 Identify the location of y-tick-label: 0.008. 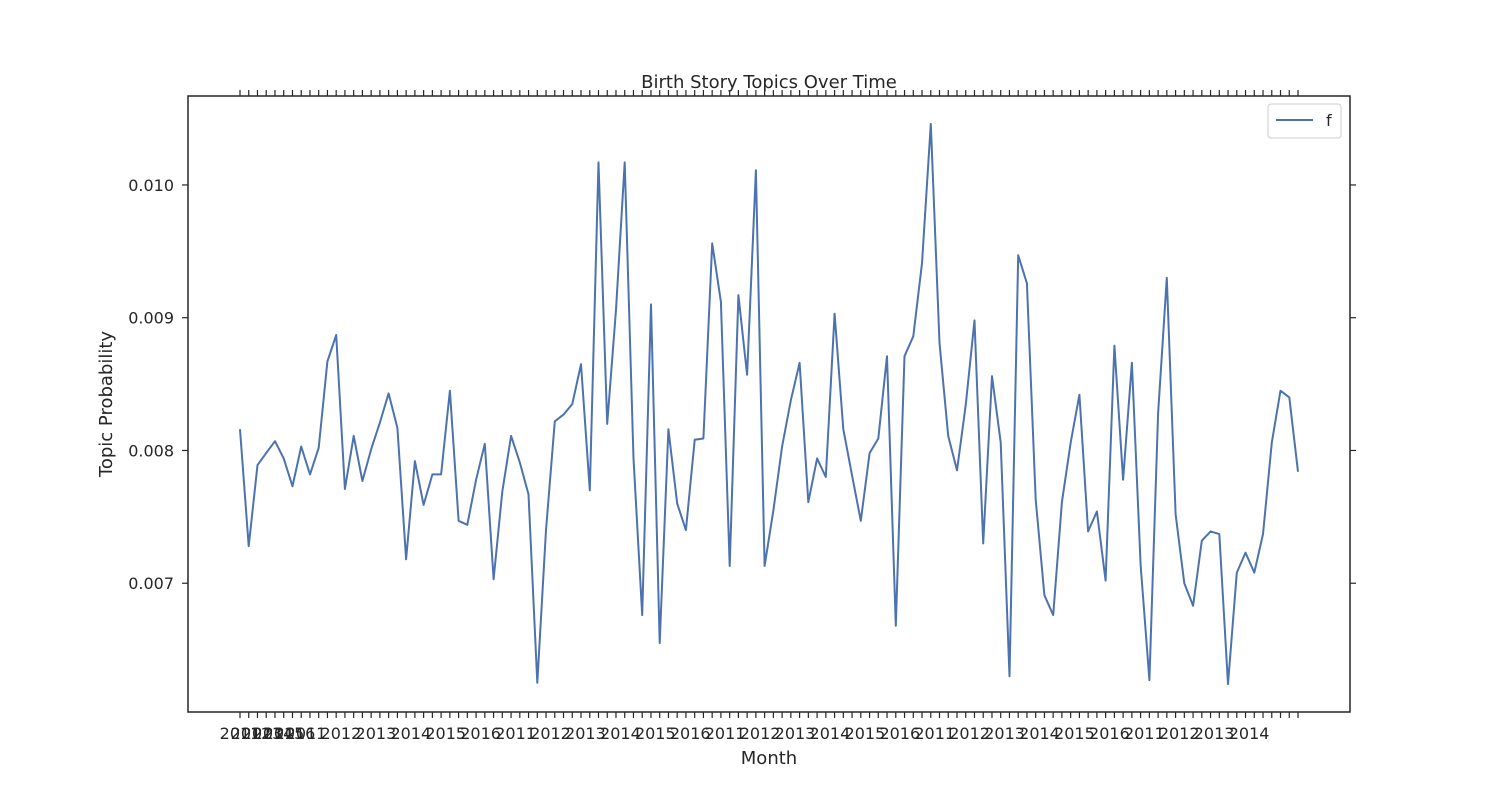
(151, 450).